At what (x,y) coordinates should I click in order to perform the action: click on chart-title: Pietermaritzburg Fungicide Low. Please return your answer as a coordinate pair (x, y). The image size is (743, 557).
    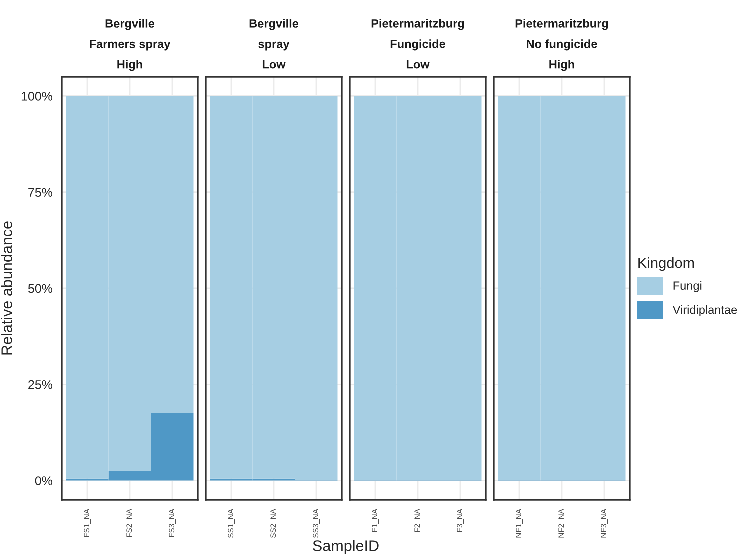
    Looking at the image, I should click on (418, 44).